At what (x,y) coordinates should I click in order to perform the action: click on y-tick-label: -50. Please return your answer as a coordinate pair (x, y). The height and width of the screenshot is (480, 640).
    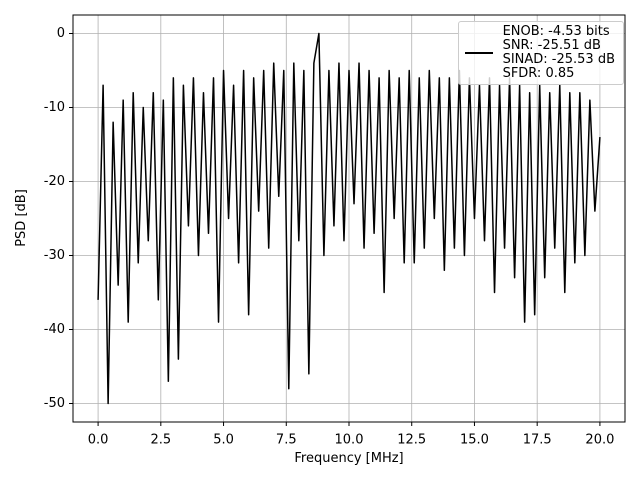
    Looking at the image, I should click on (54, 403).